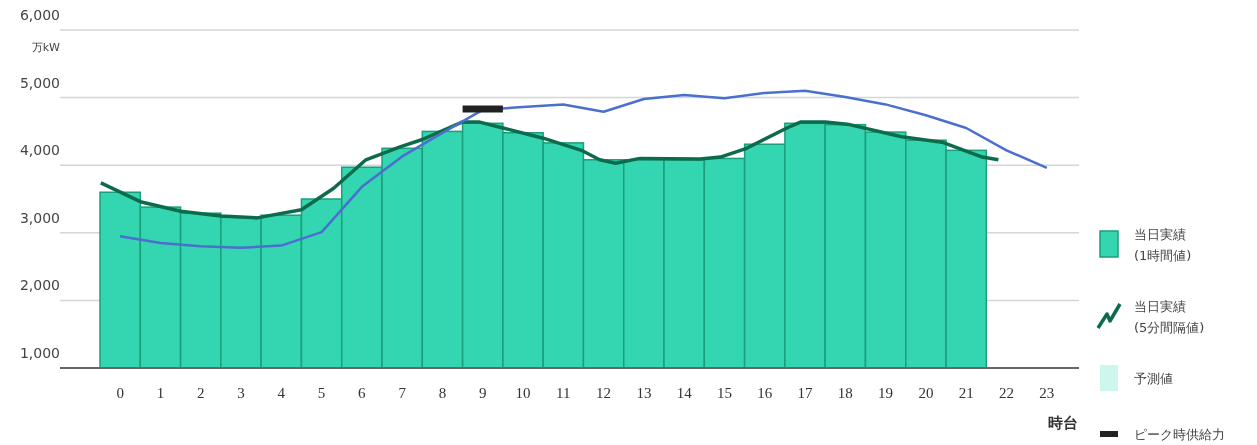 This screenshot has height=445, width=1257. I want to click on y-tick-label: 3,000, so click(39, 217).